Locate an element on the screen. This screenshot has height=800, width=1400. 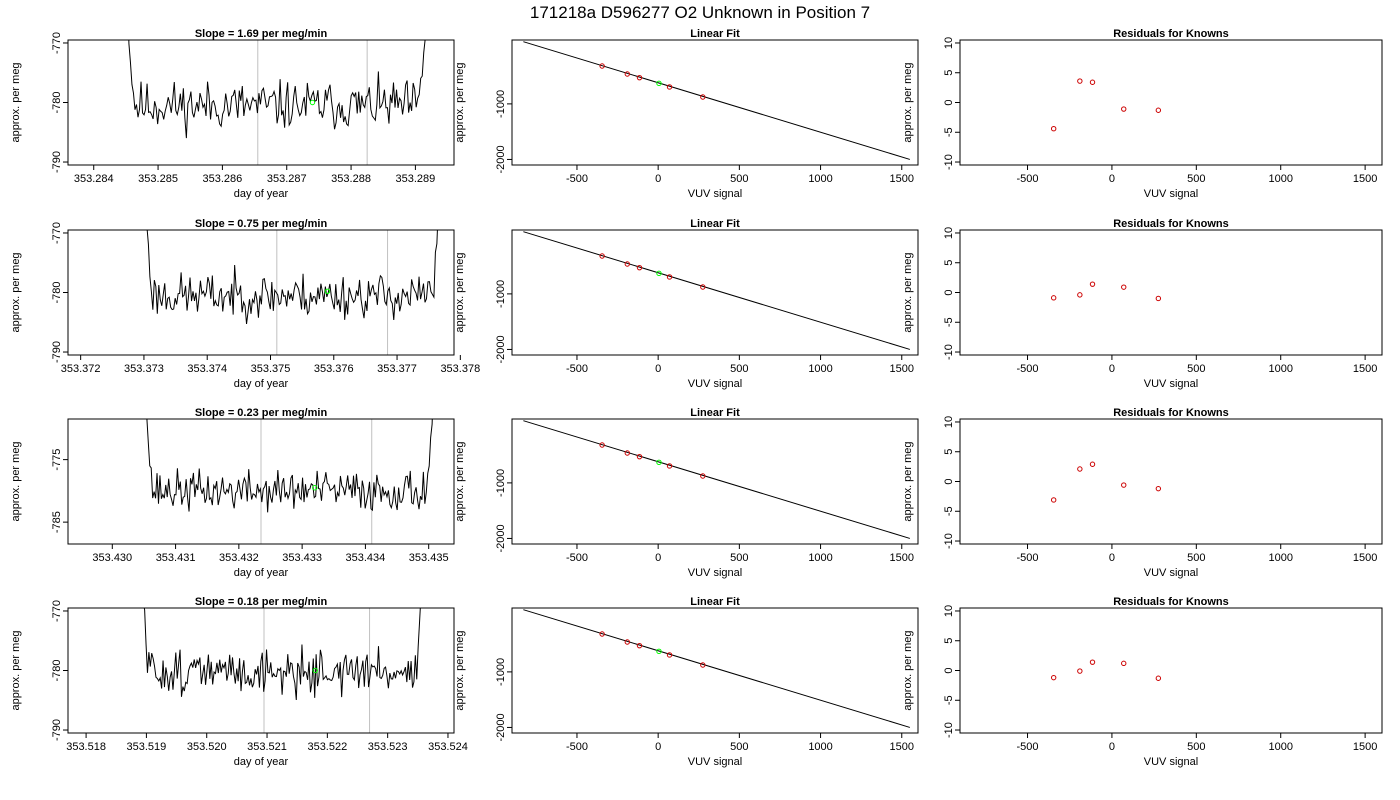
chart-1-xtick-label: 353.286 is located at coordinates (223, 179).